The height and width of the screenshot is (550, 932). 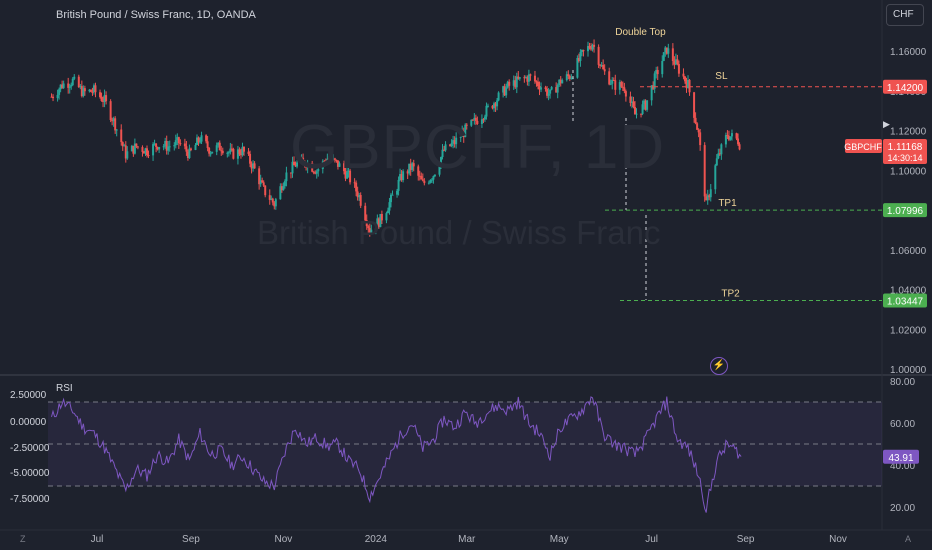 What do you see at coordinates (730, 293) in the screenshot?
I see `annotation-label: TP2` at bounding box center [730, 293].